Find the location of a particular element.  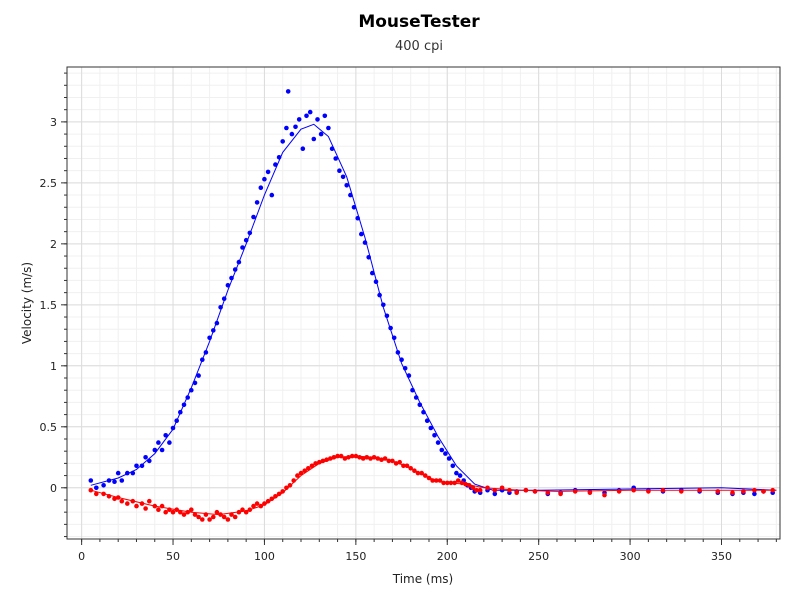

y-tick-label: 0.5 is located at coordinates (49, 427).